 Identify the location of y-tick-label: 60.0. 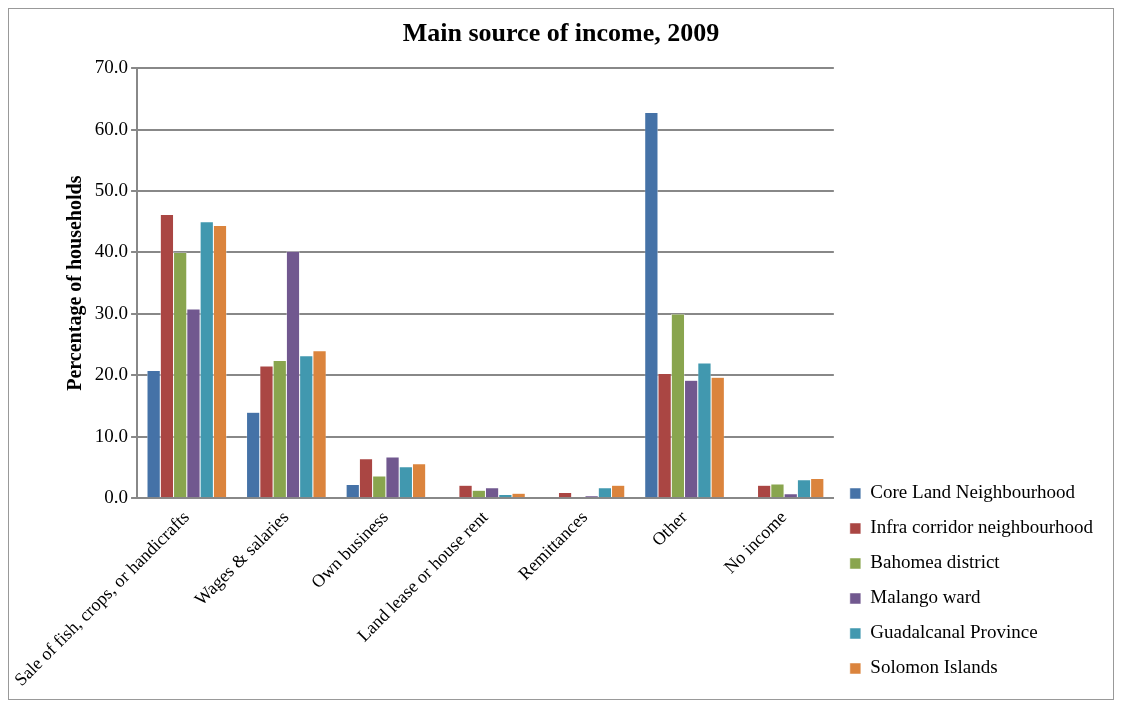
(111, 128).